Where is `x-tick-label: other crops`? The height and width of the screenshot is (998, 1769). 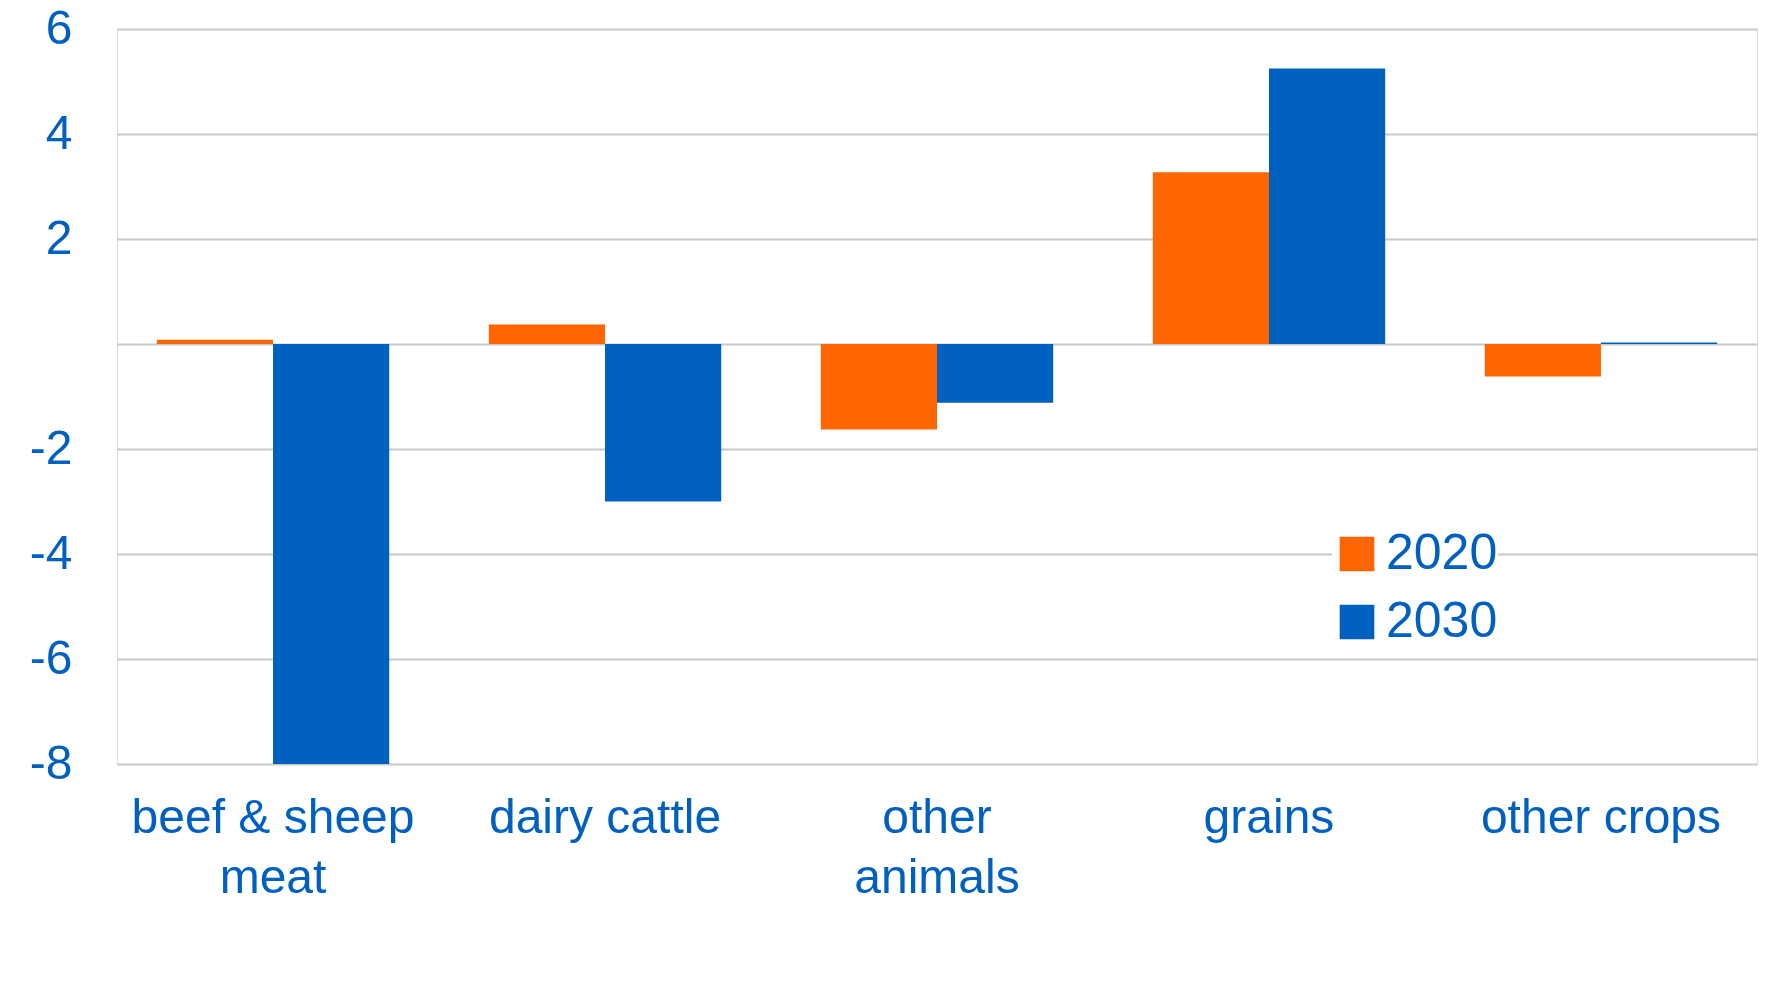
x-tick-label: other crops is located at coordinates (1601, 816).